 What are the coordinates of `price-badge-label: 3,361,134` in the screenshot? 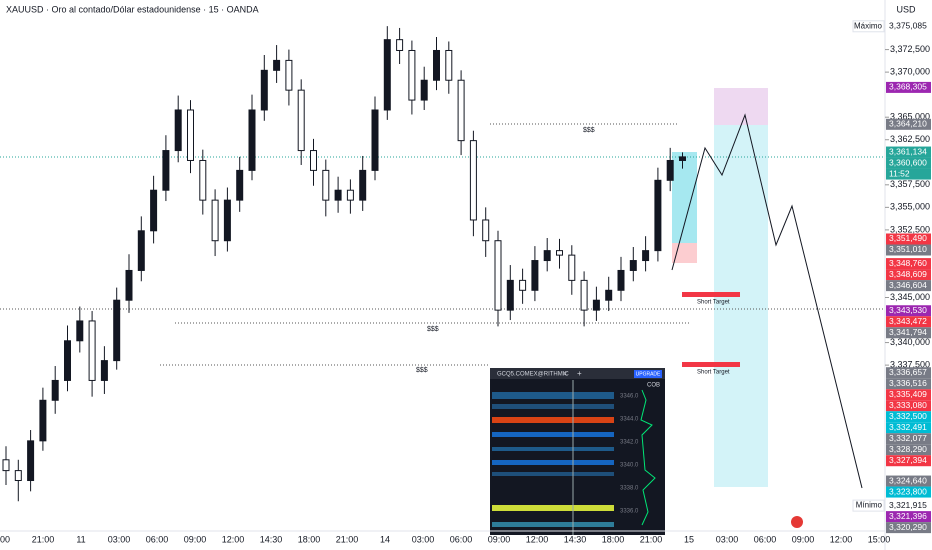 It's located at (908, 151).